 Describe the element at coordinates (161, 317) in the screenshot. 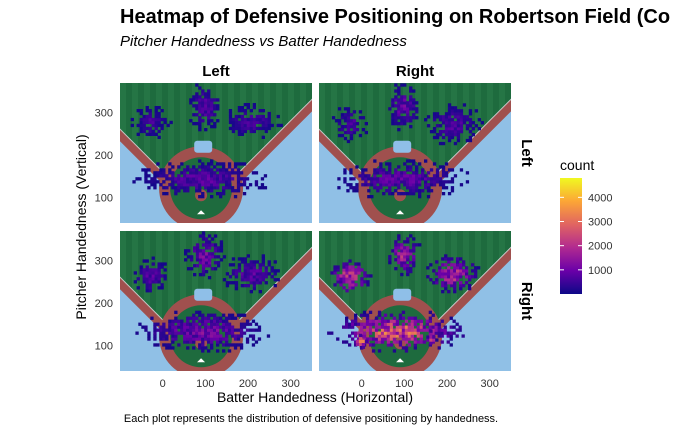

I see `foul-line-left` at that location.